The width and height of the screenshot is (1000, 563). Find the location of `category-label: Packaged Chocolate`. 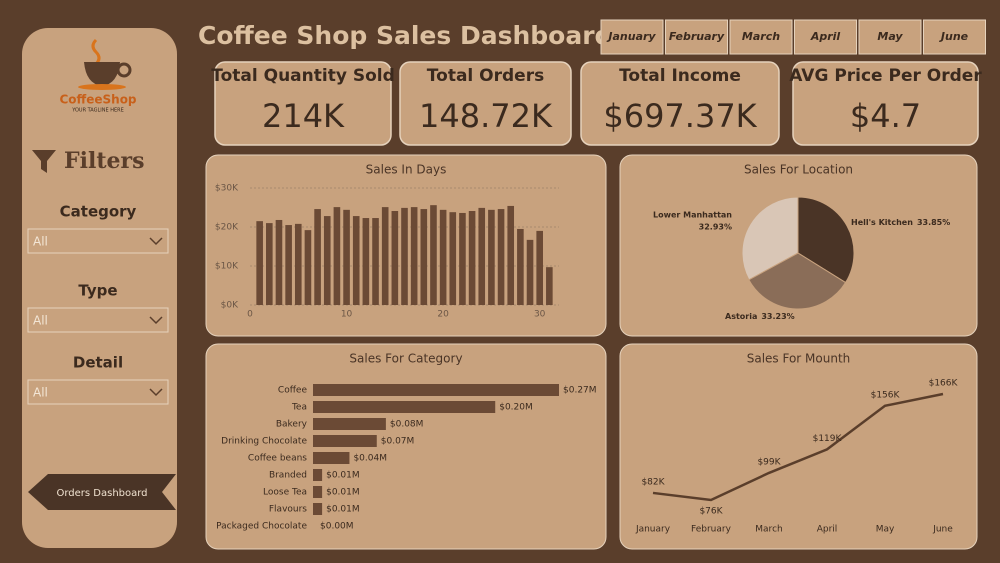

category-label: Packaged Chocolate is located at coordinates (261, 527).